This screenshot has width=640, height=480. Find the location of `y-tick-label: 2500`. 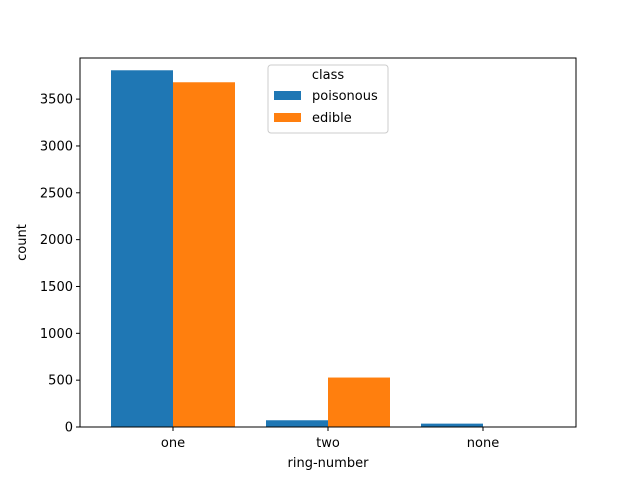

y-tick-label: 2500 is located at coordinates (56, 193).